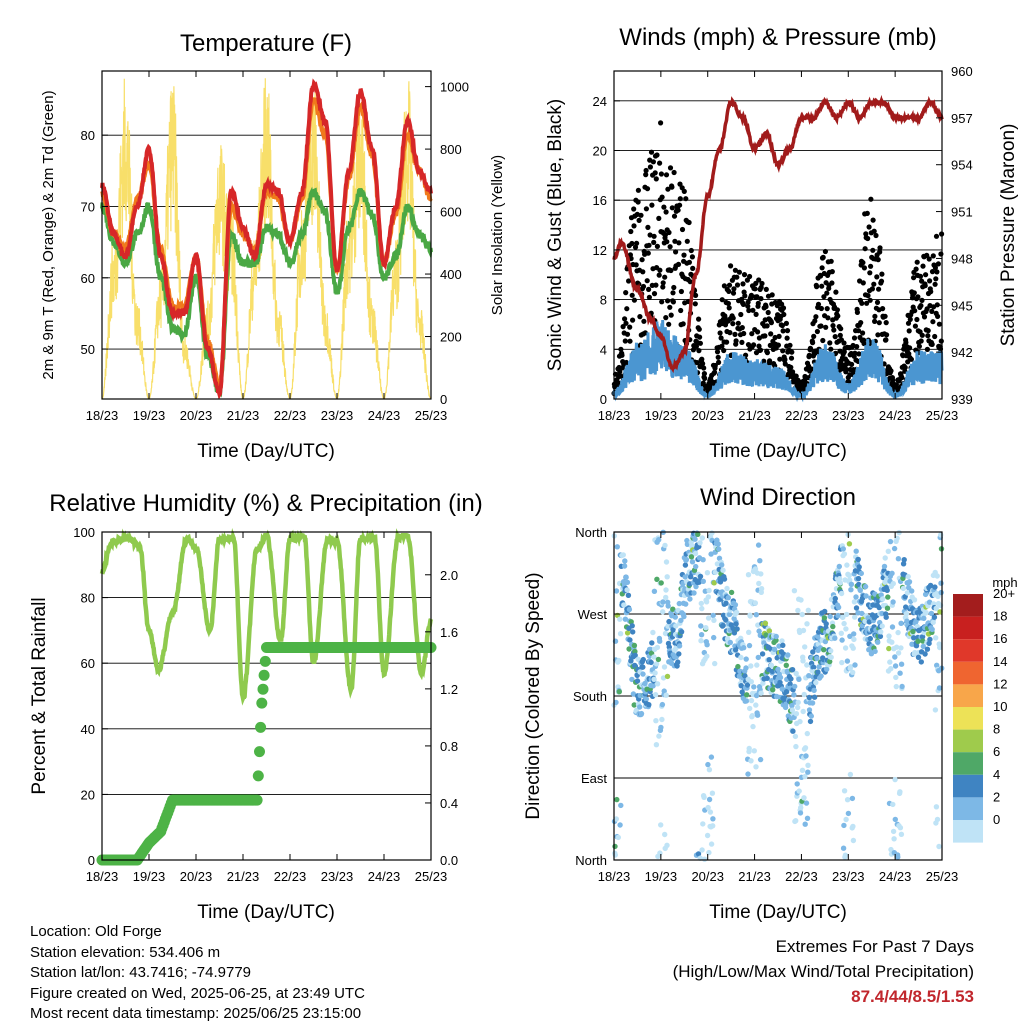  Describe the element at coordinates (88, 278) in the screenshot. I see `temperature-ytick-label: 60` at that location.